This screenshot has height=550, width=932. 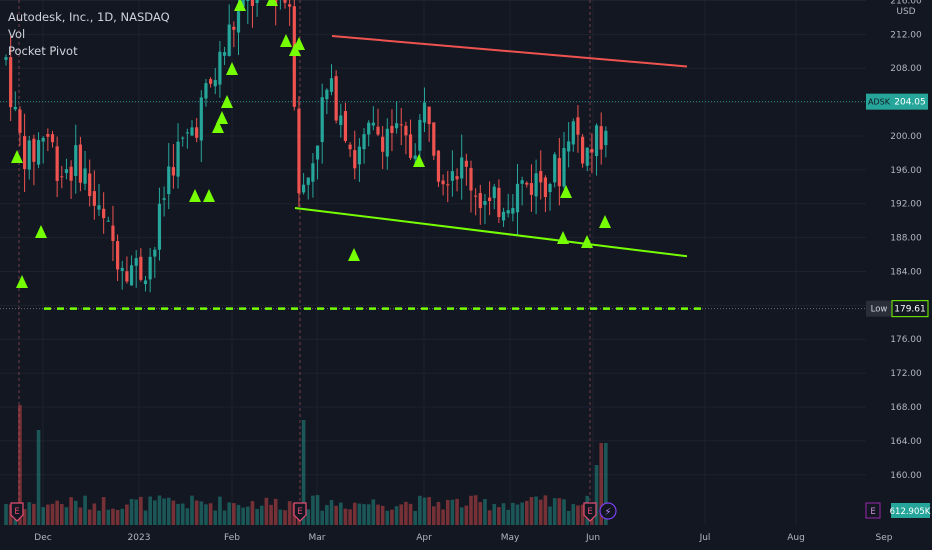 I want to click on price-tick-label: 192.00, so click(x=906, y=205).